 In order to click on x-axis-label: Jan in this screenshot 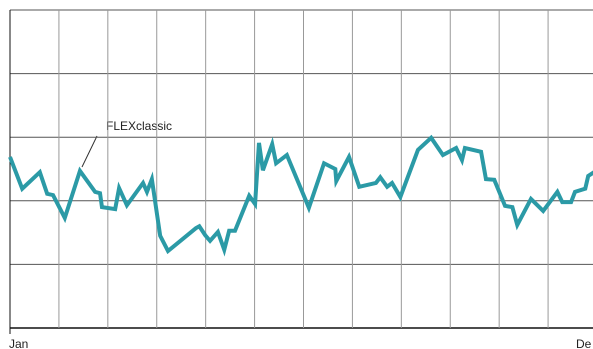, I will do `click(18, 343)`.